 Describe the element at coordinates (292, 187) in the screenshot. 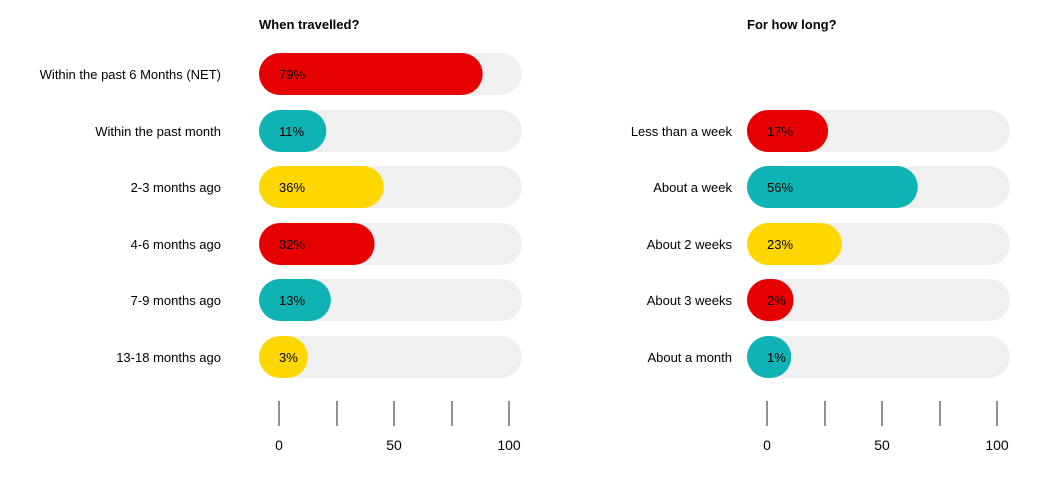

I see `data-label: 36%` at that location.